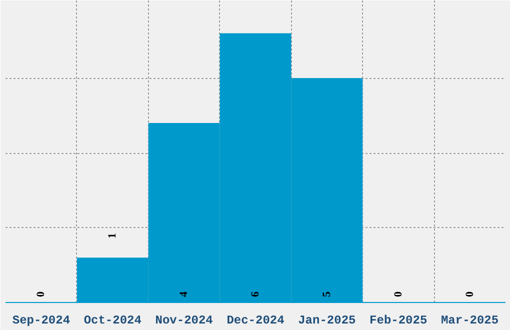  Describe the element at coordinates (399, 321) in the screenshot. I see `x-tick-label: Feb-2025` at that location.